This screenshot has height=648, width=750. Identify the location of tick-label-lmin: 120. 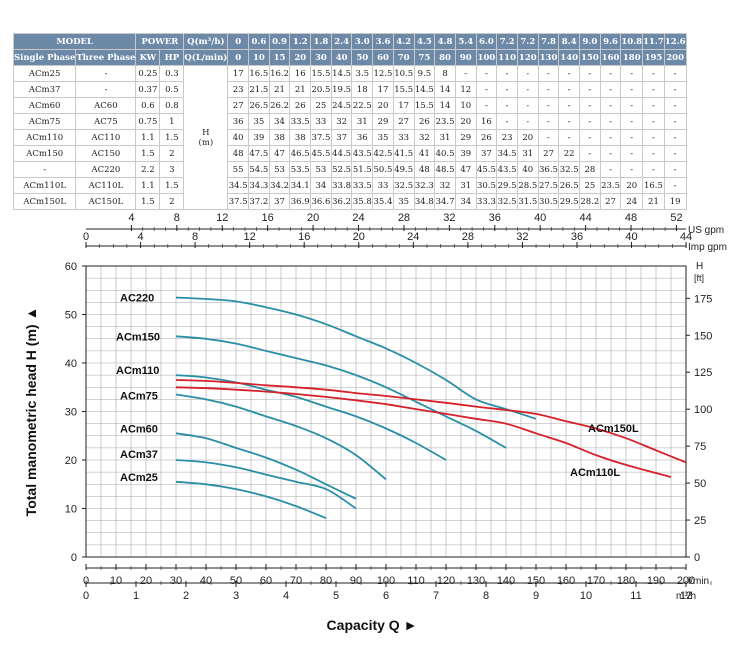
(446, 581).